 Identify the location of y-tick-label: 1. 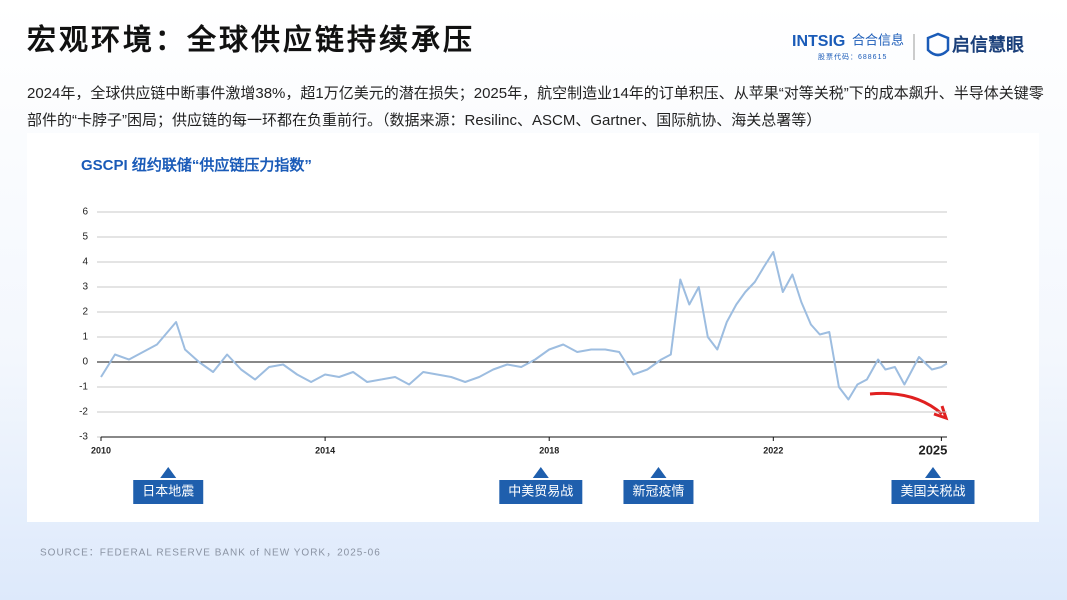
(85, 337).